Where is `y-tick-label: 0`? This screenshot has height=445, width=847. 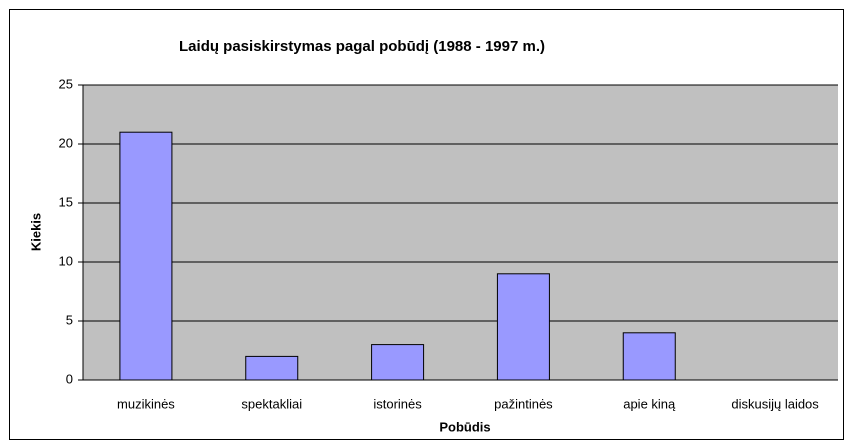 y-tick-label: 0 is located at coordinates (69, 378).